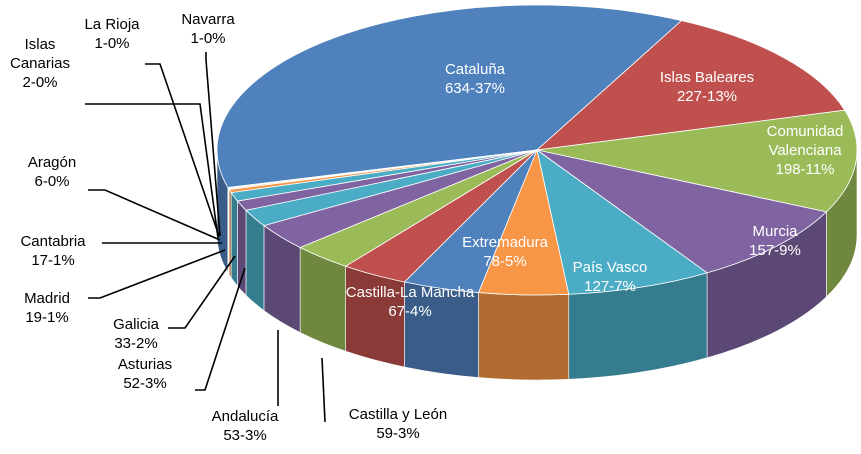  What do you see at coordinates (112, 24) in the screenshot?
I see `category-name: La Rioja` at bounding box center [112, 24].